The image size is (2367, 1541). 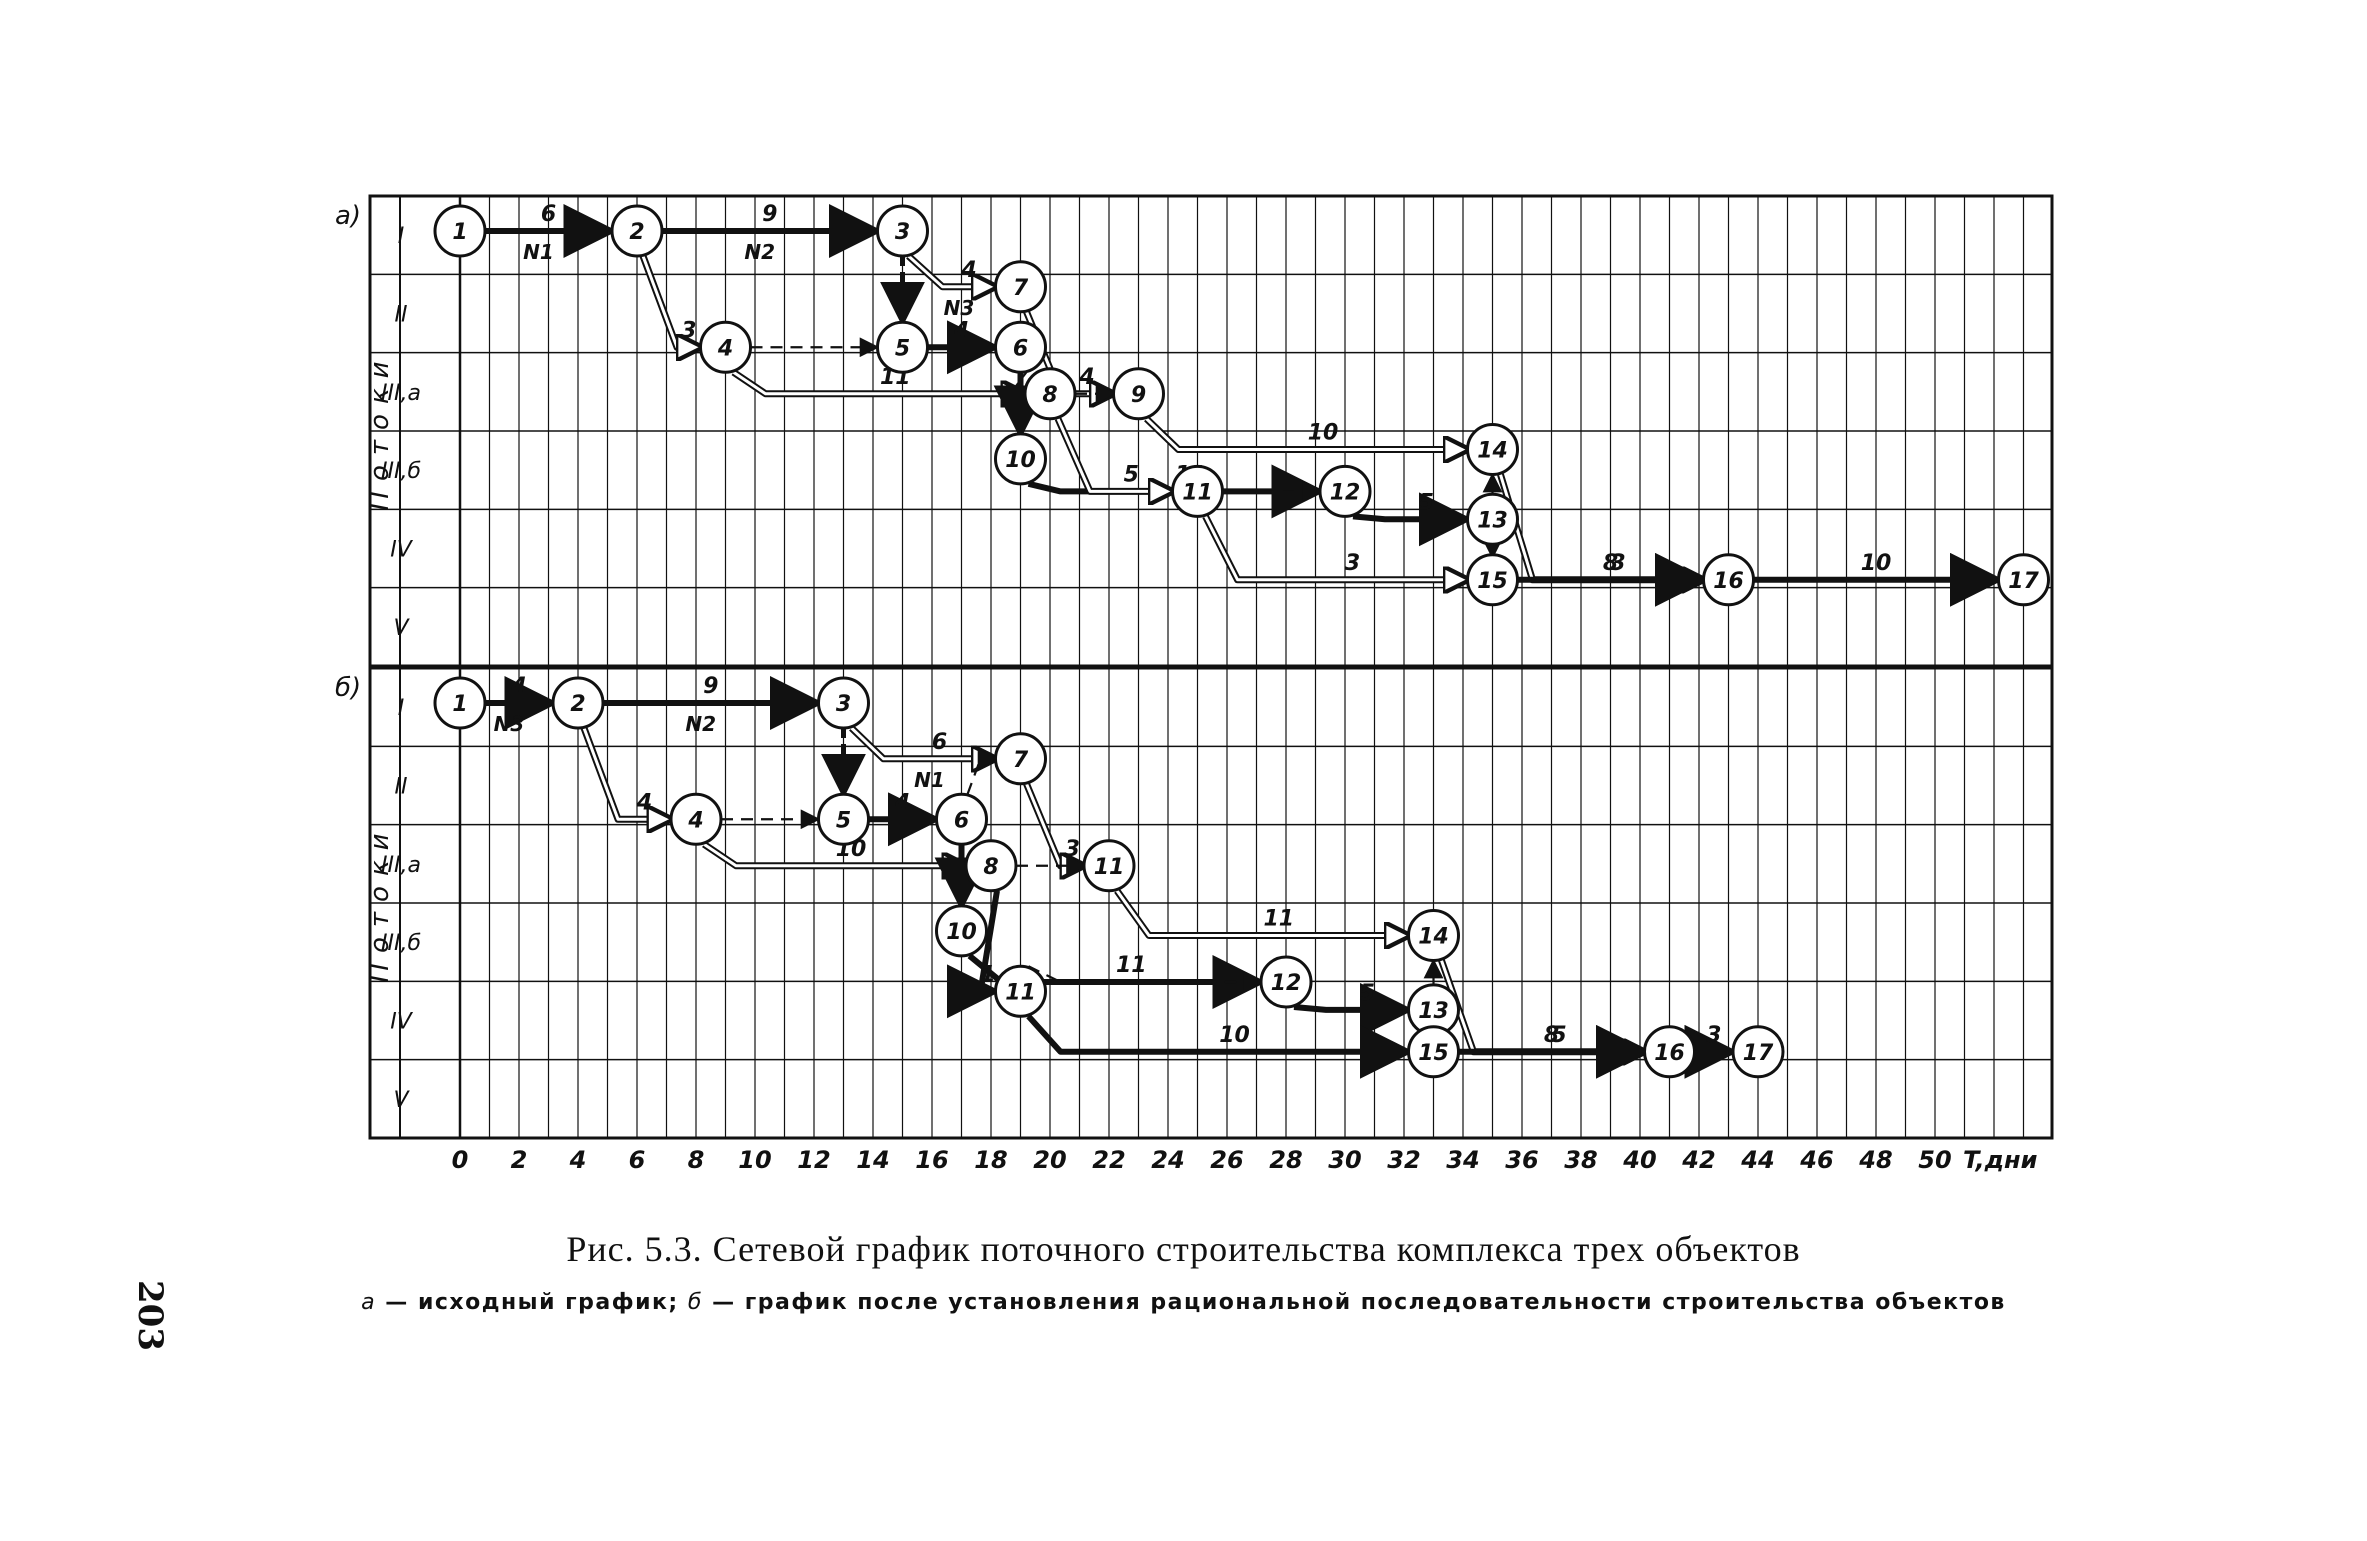 I want to click on row-label: III,a, so click(x=401, y=865).